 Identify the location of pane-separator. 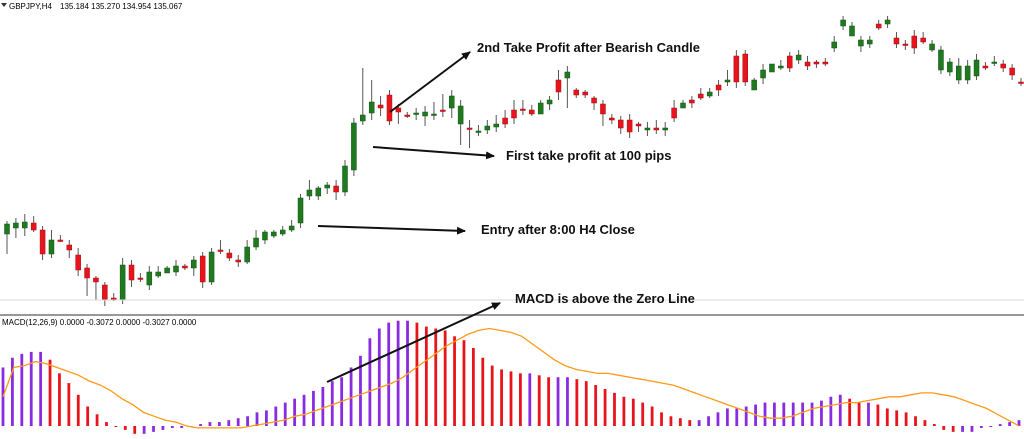
(512, 307).